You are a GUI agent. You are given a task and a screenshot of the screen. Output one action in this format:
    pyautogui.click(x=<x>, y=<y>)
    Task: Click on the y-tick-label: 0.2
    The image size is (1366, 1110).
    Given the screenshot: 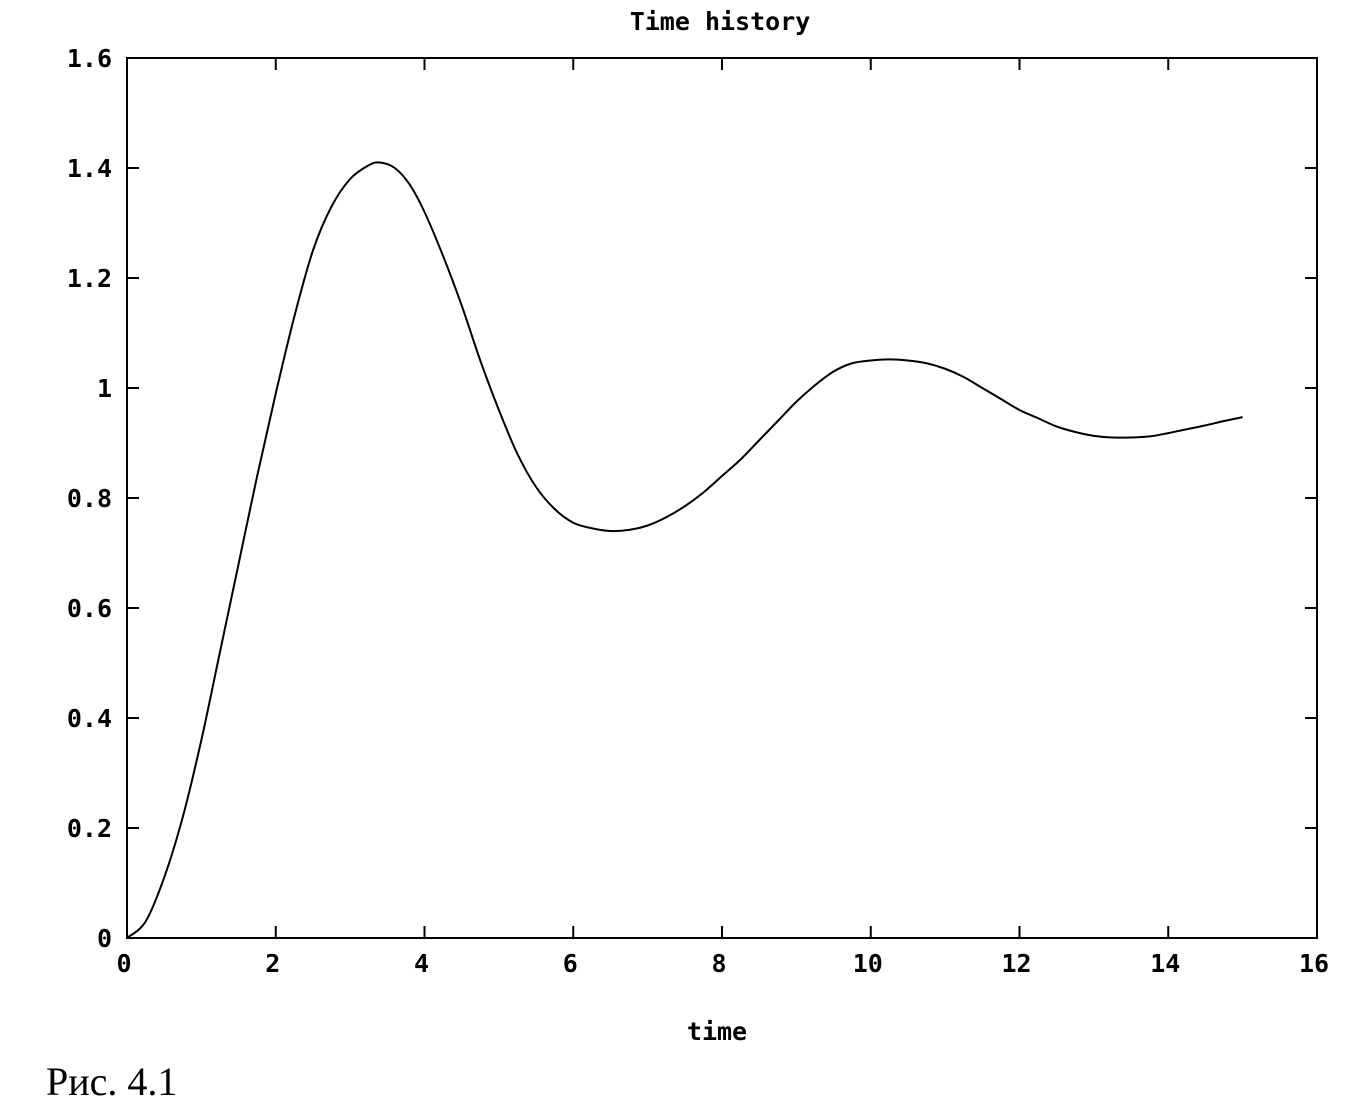 What is the action you would take?
    pyautogui.click(x=89, y=828)
    